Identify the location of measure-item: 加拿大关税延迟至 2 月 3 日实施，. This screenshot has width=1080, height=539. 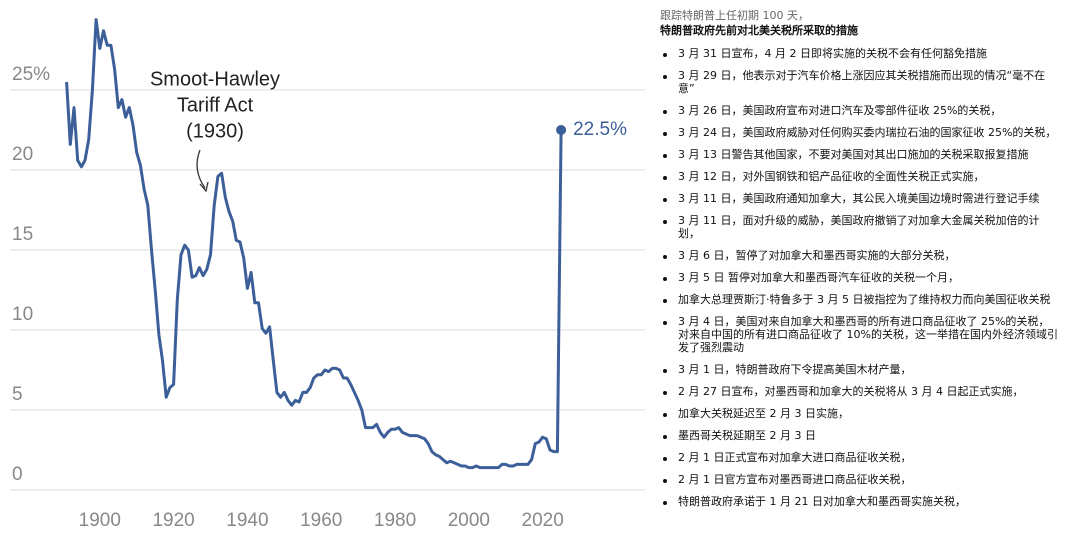
(860, 413).